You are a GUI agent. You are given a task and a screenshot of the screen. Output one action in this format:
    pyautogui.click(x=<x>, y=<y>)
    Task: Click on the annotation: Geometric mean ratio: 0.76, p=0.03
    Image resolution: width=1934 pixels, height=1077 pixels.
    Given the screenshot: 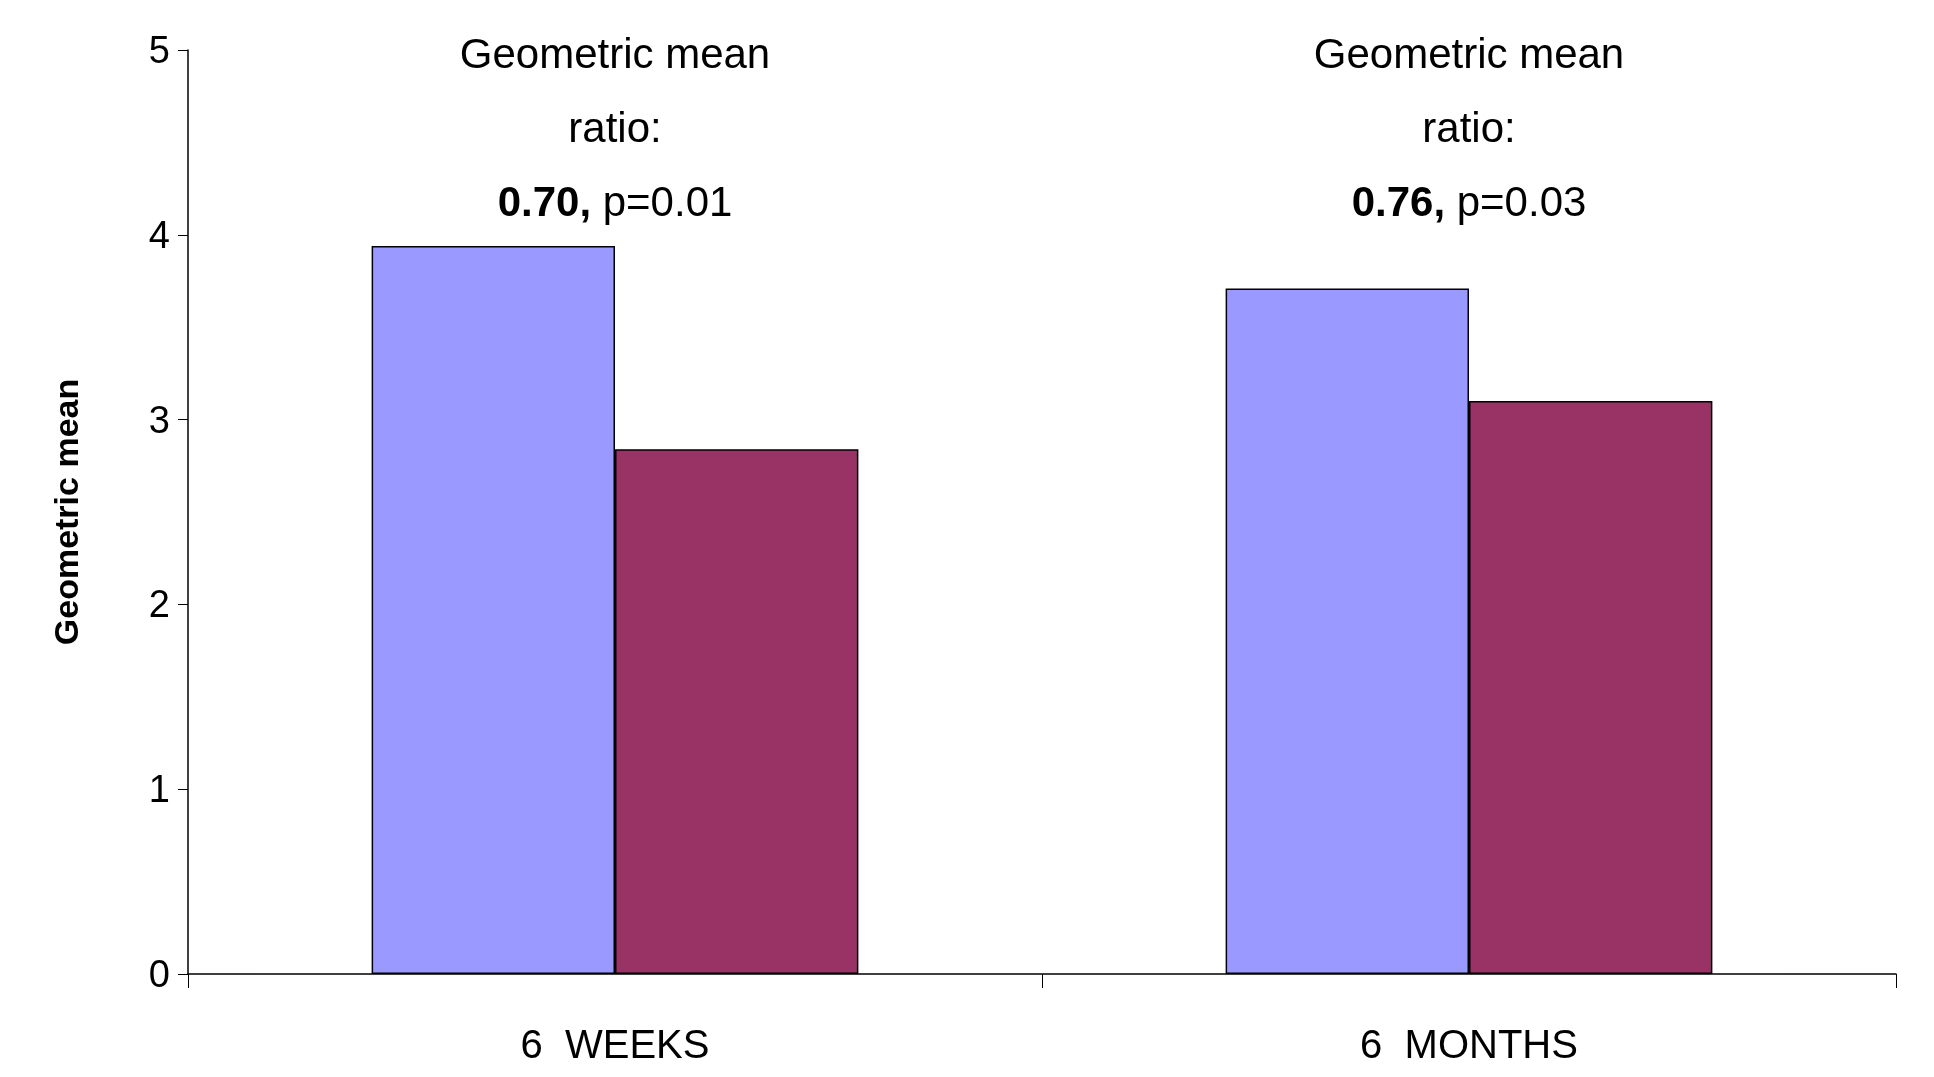 What is the action you would take?
    pyautogui.click(x=1469, y=127)
    